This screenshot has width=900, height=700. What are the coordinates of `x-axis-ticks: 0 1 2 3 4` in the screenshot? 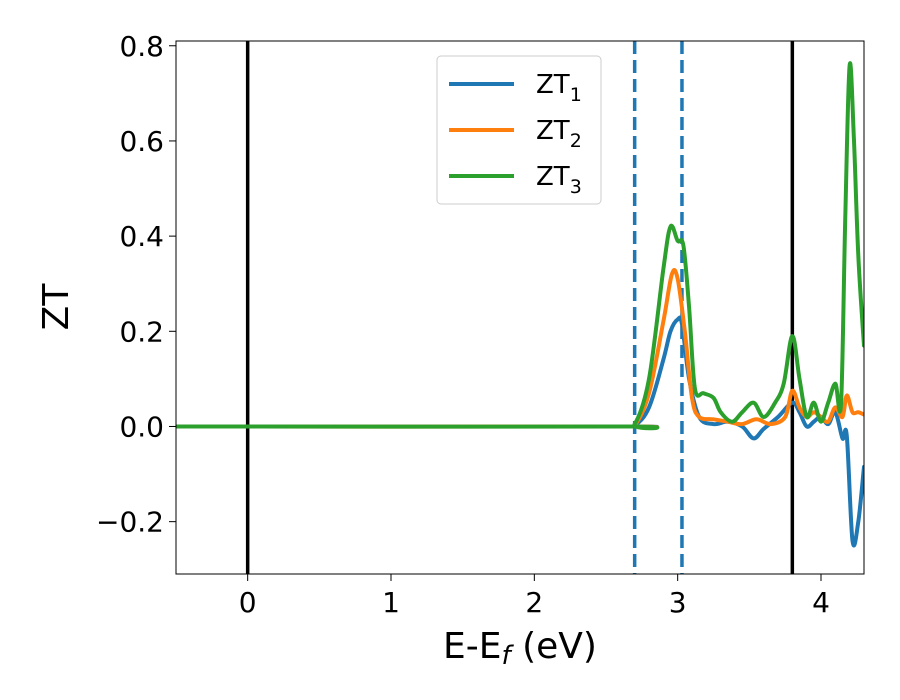 It's located at (534, 596).